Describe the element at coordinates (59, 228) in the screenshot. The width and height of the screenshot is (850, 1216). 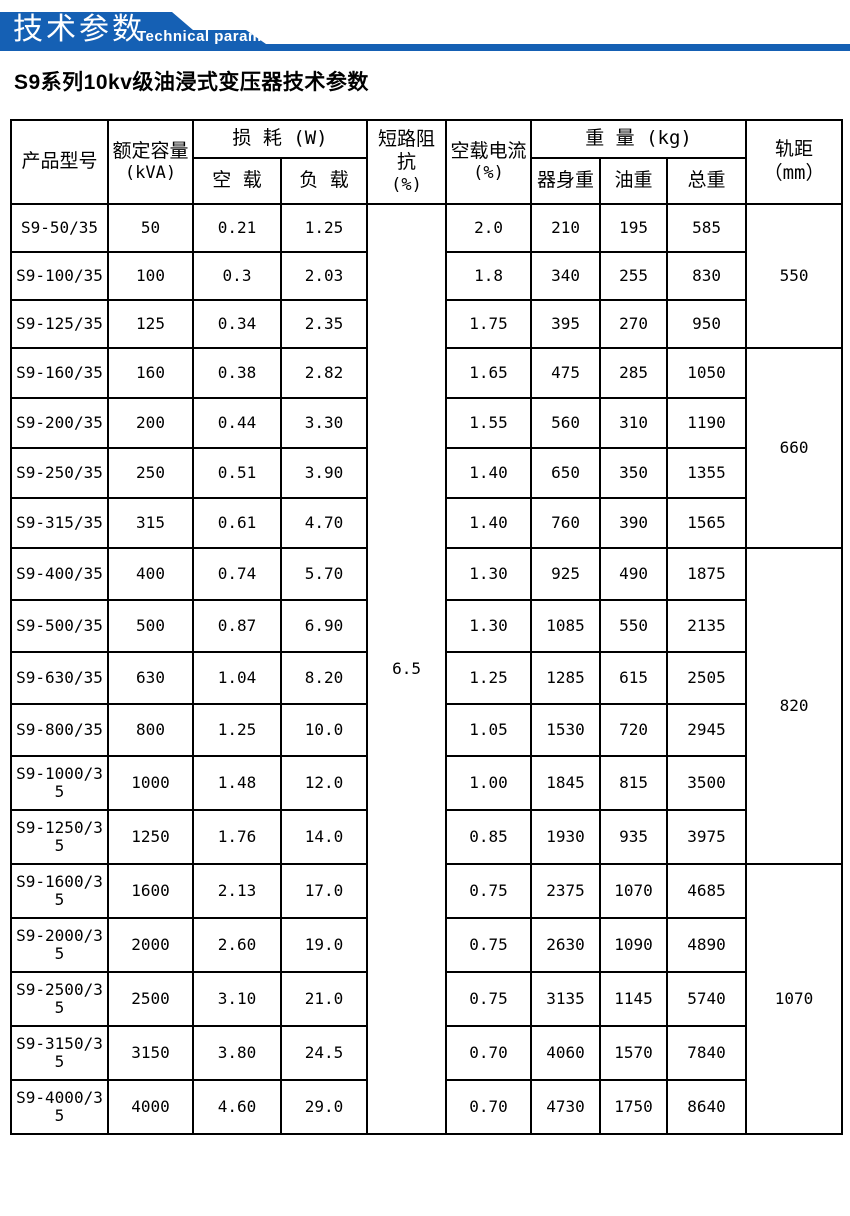
I see `cell-product-model: S9-50/35` at that location.